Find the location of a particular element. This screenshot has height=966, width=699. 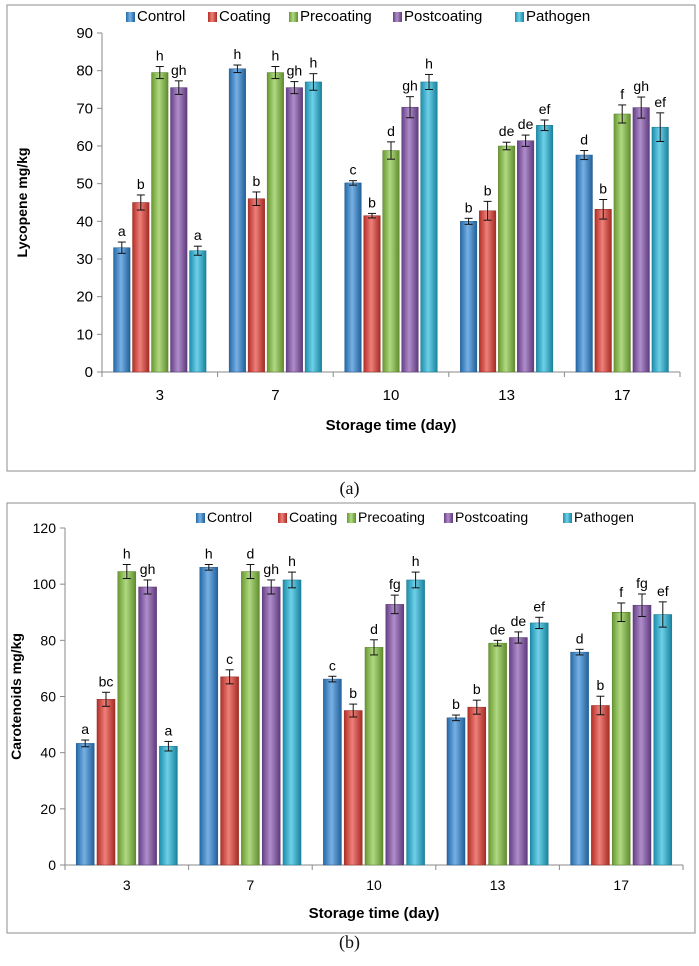

legend-swatch-postcoating is located at coordinates (448, 518).